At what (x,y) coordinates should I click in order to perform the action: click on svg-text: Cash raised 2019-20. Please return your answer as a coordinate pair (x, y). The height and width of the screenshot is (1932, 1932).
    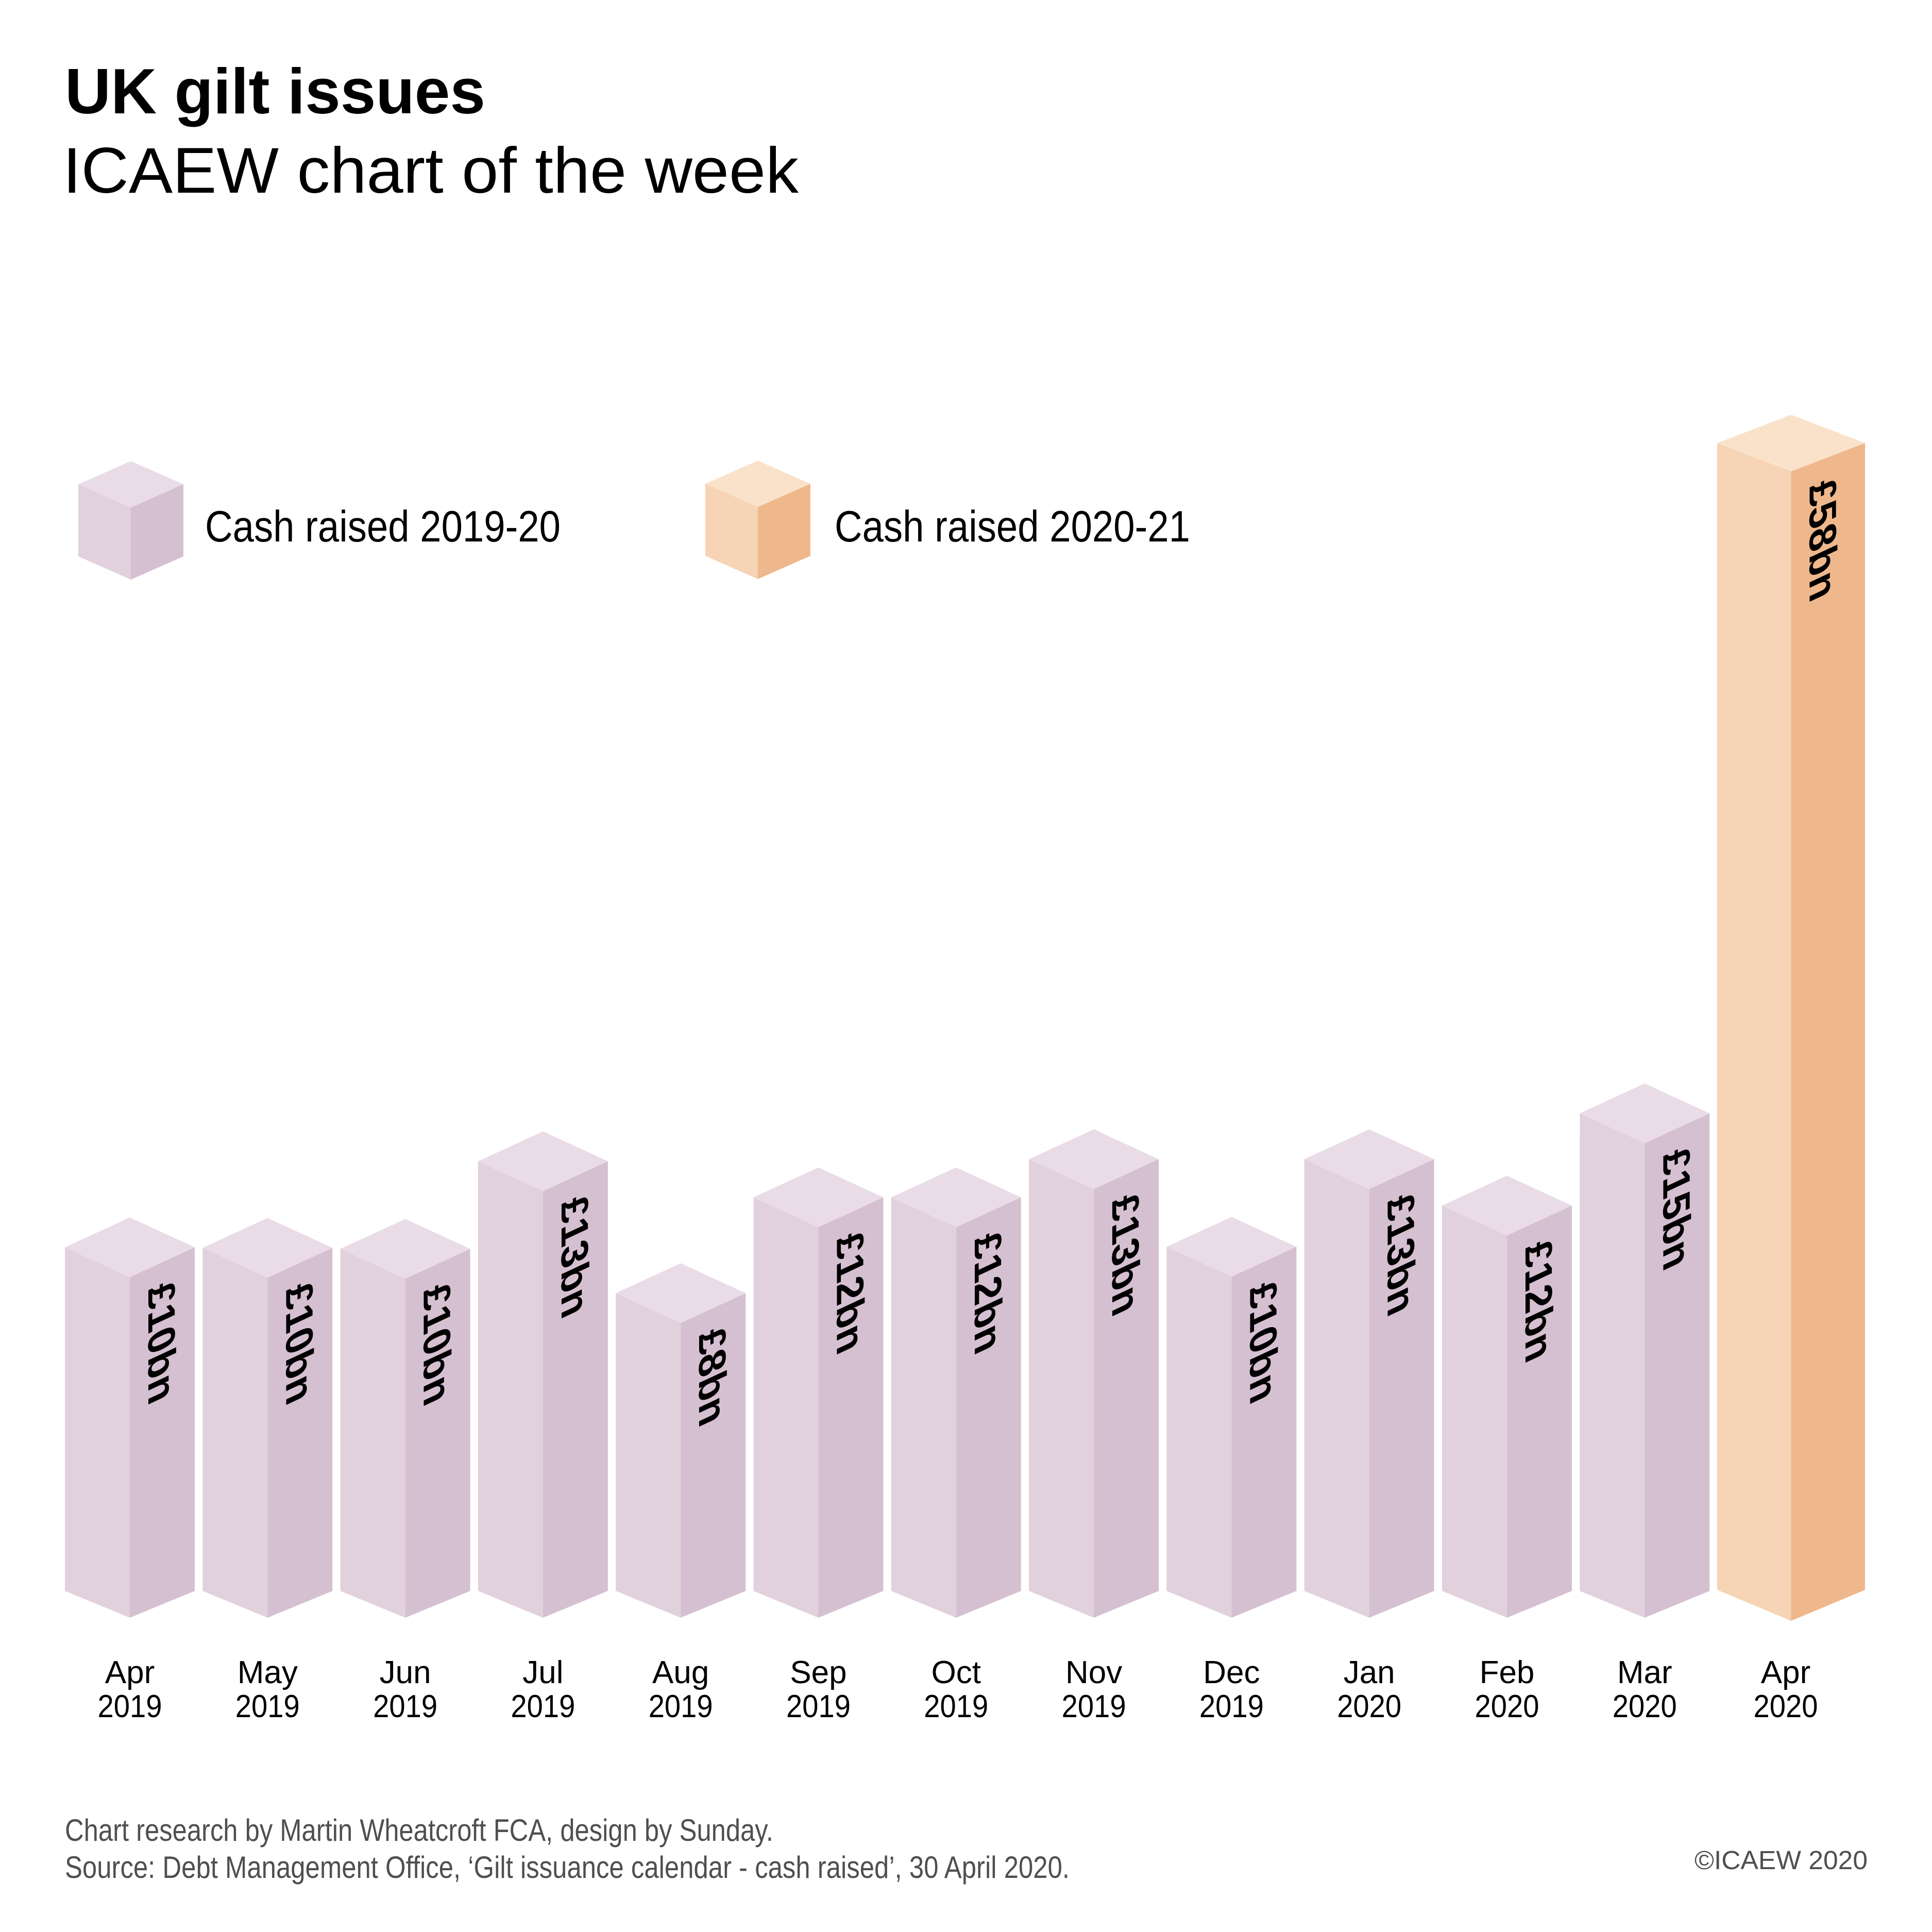
    Looking at the image, I should click on (383, 526).